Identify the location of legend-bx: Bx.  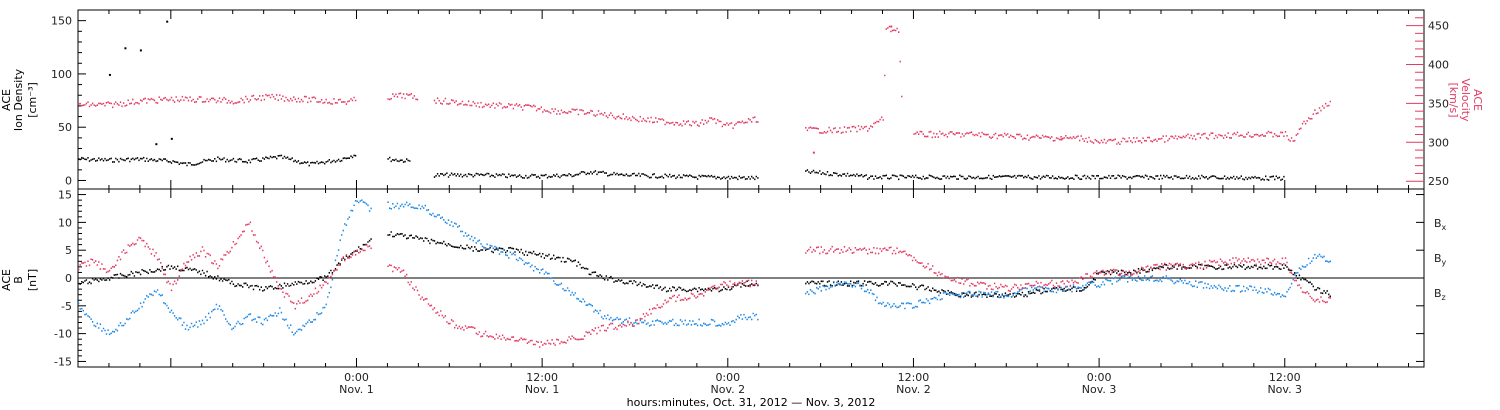
(1440, 224).